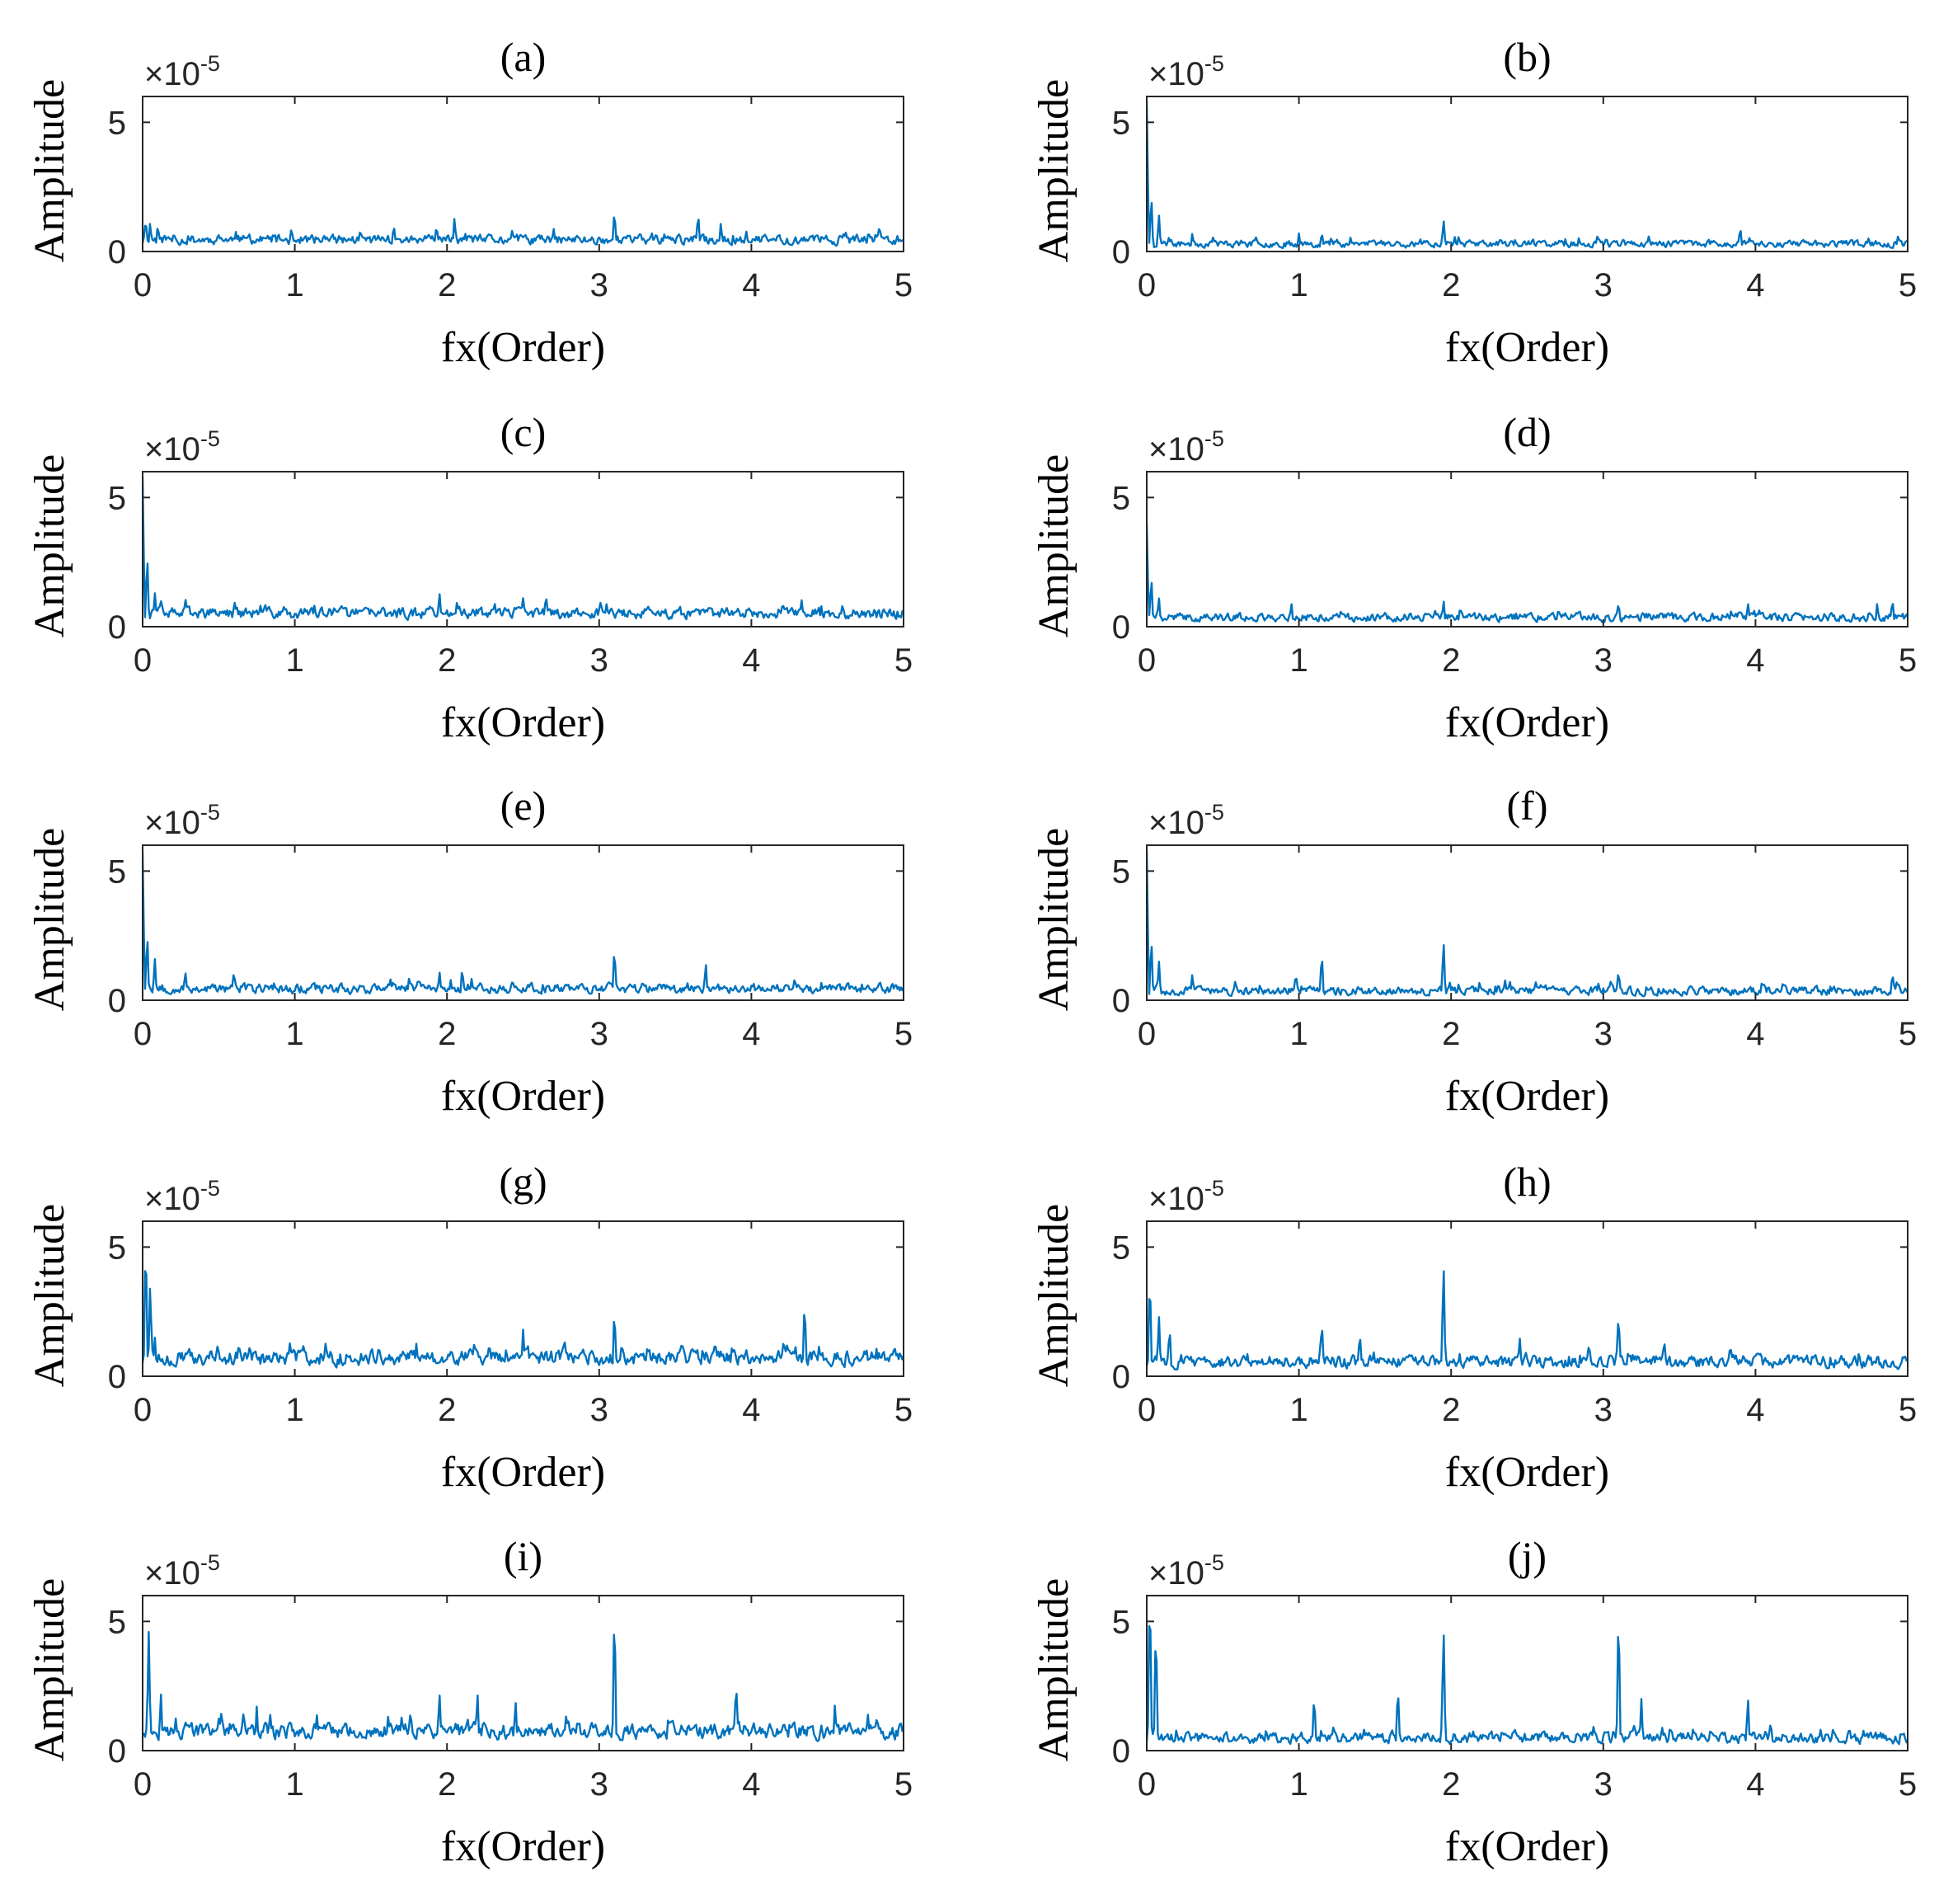  What do you see at coordinates (1527, 1685) in the screenshot?
I see `spectrum-line-j` at bounding box center [1527, 1685].